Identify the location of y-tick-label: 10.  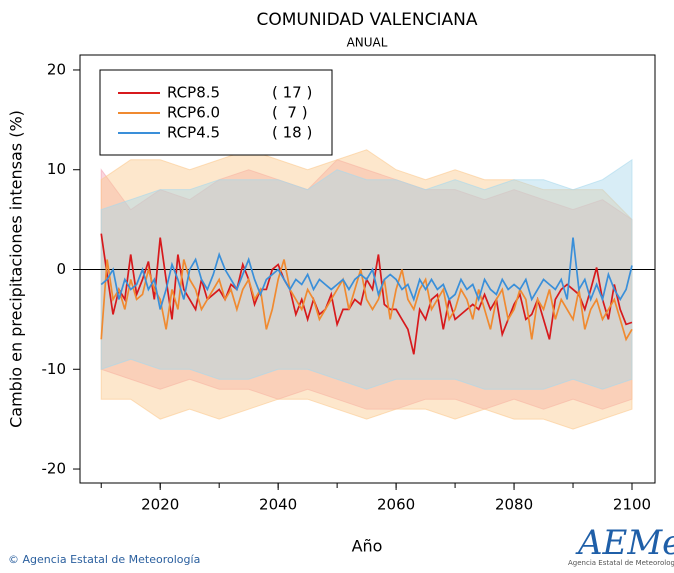
(56, 169).